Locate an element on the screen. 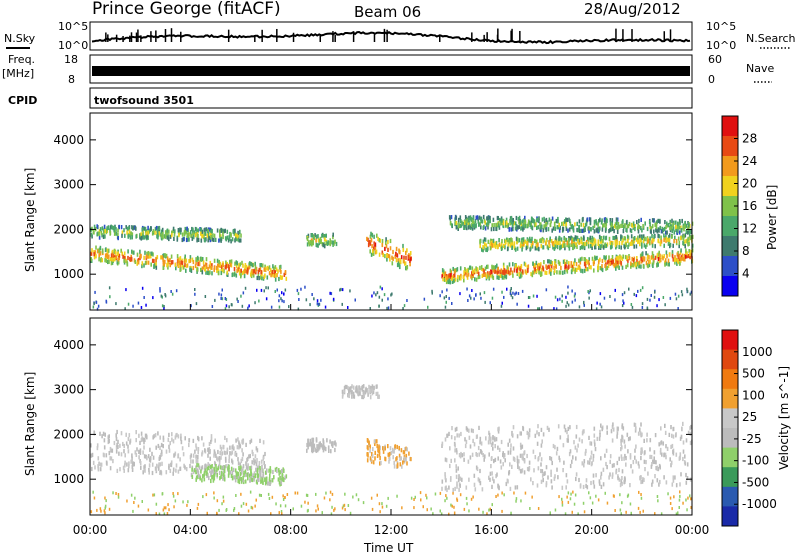  y-tick-label: 3000 is located at coordinates (68, 185).